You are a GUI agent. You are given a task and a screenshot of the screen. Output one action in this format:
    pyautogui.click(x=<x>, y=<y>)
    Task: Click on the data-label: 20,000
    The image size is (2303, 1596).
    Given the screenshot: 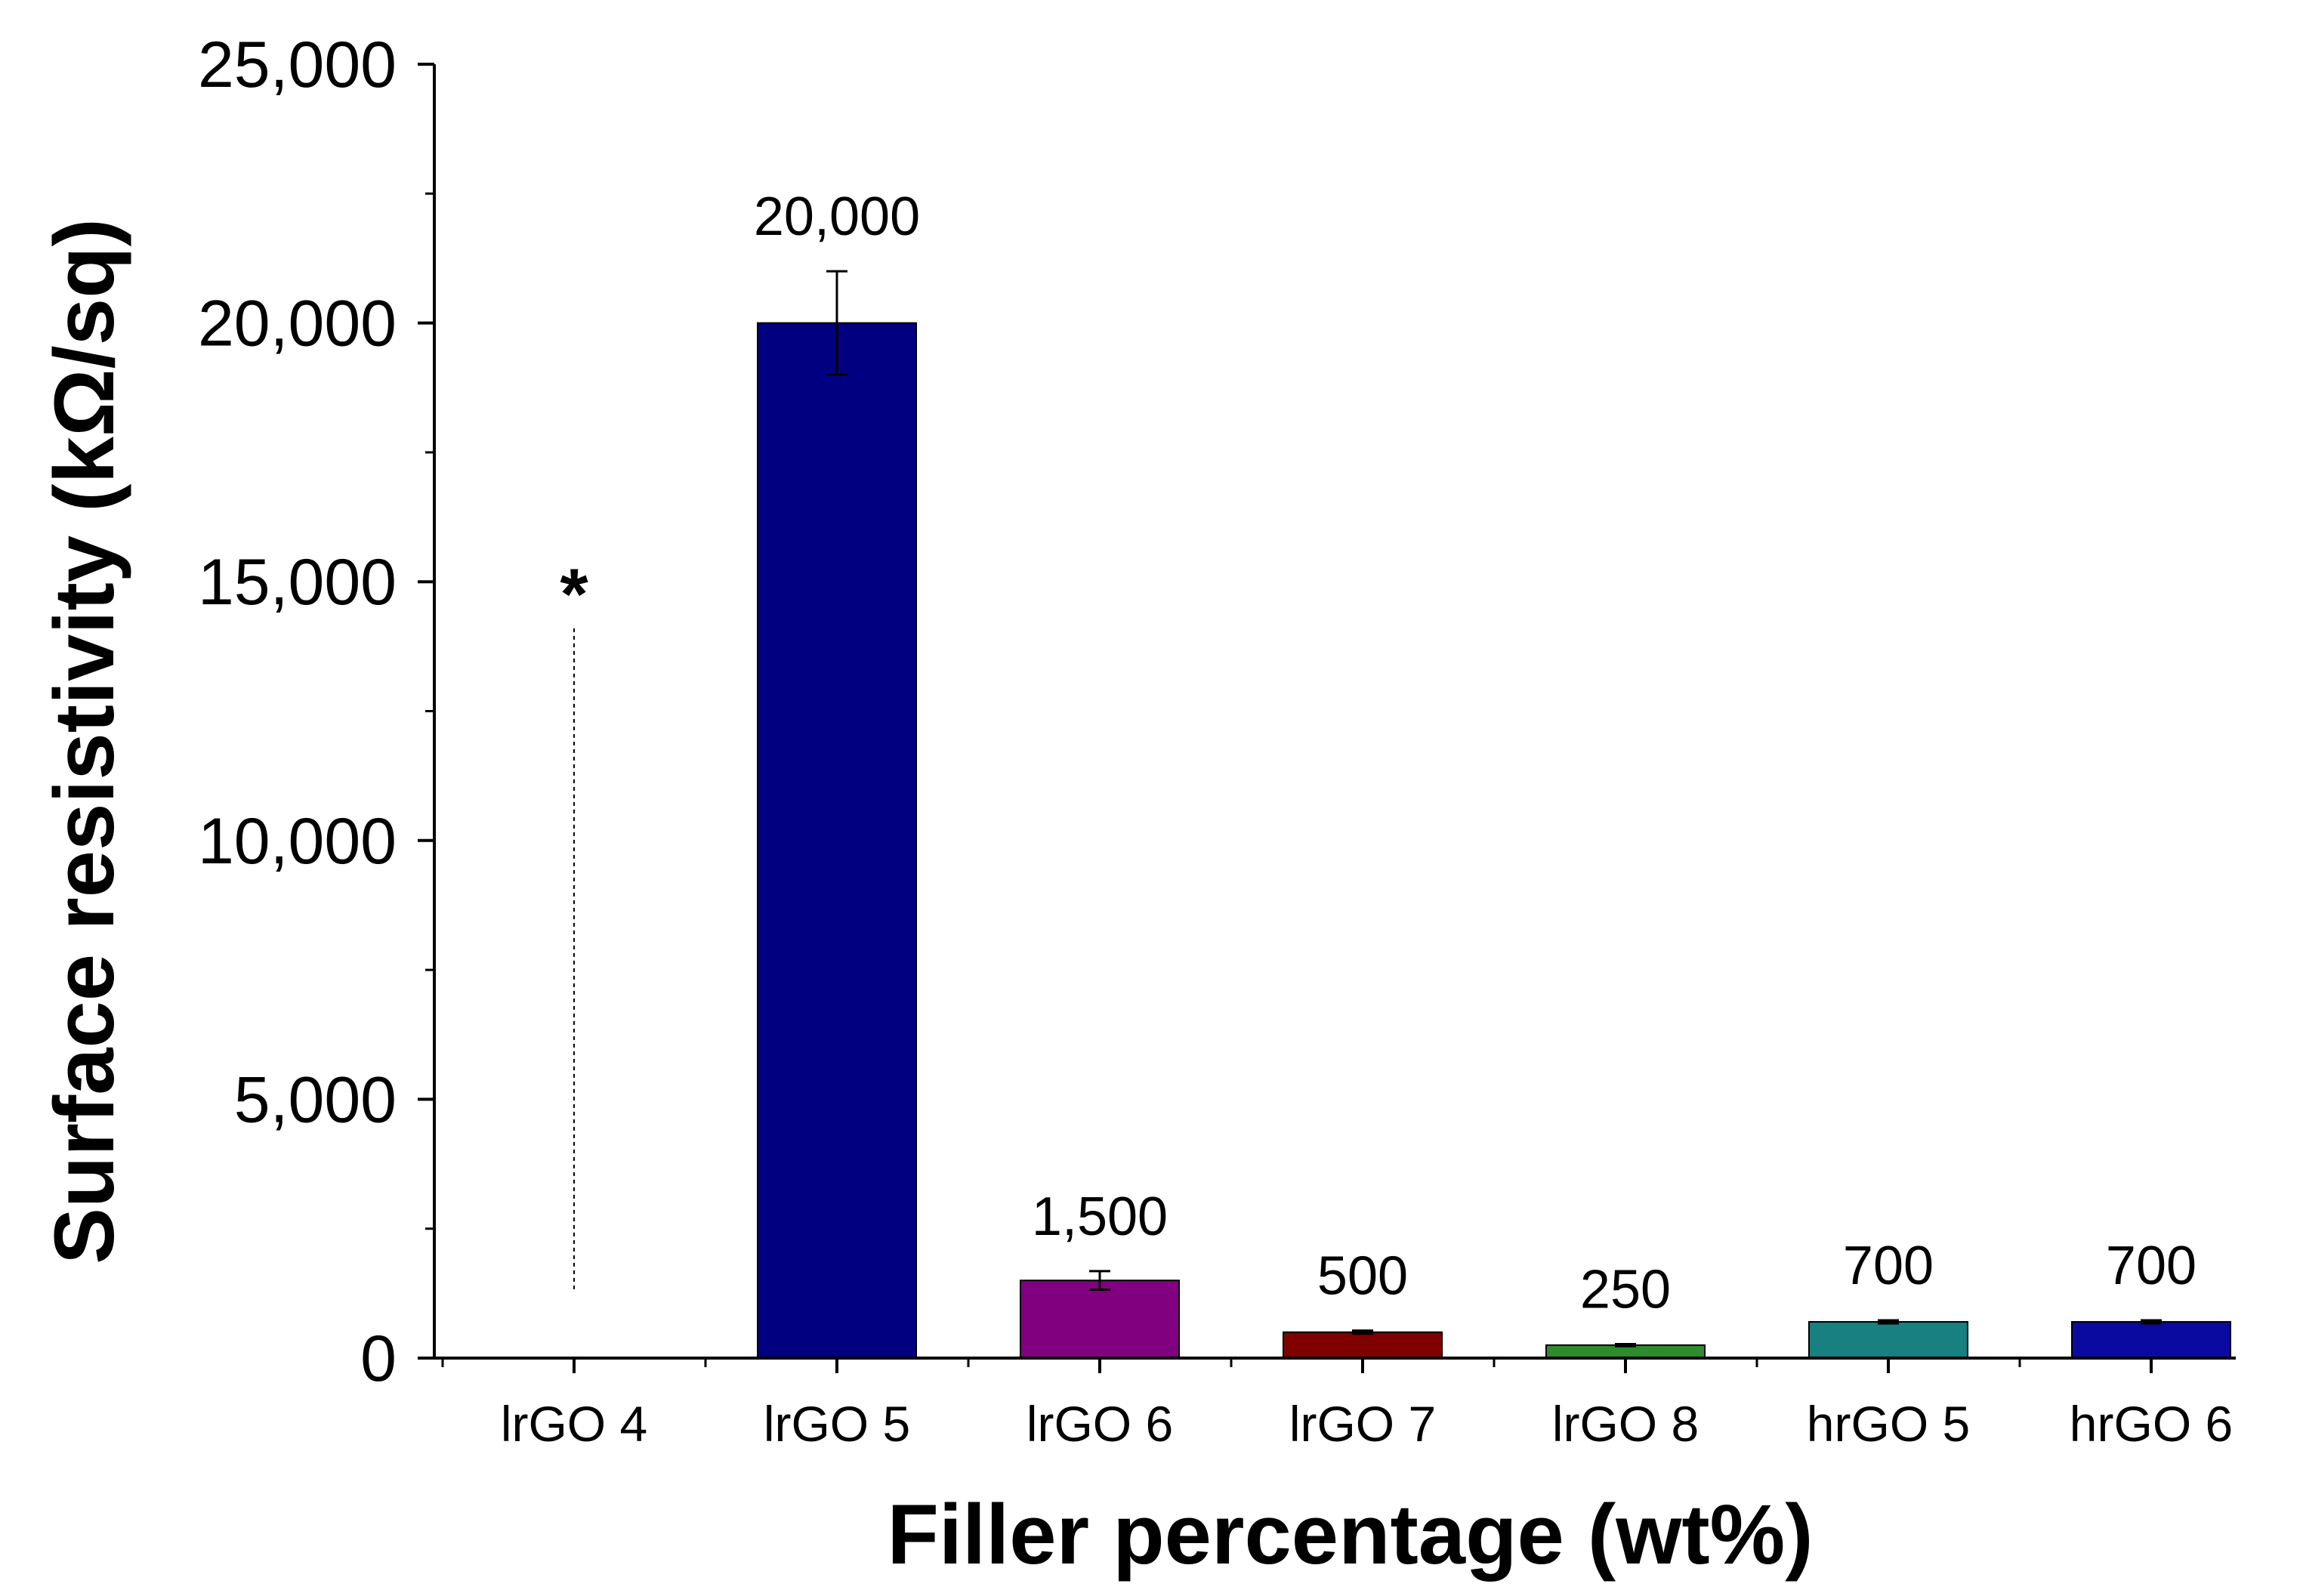 What is the action you would take?
    pyautogui.click(x=837, y=217)
    